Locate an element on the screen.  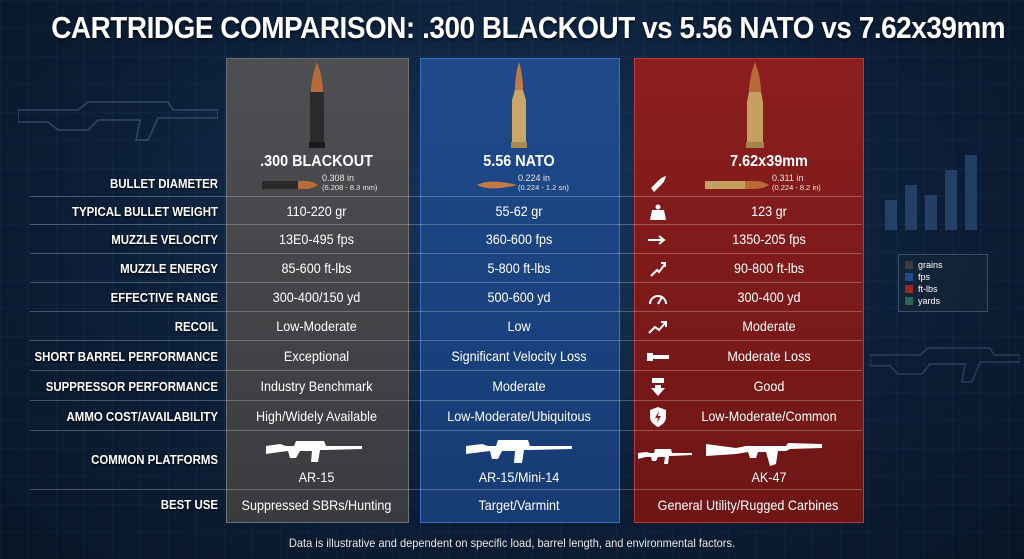
legend-label: ft-lbs is located at coordinates (928, 289).